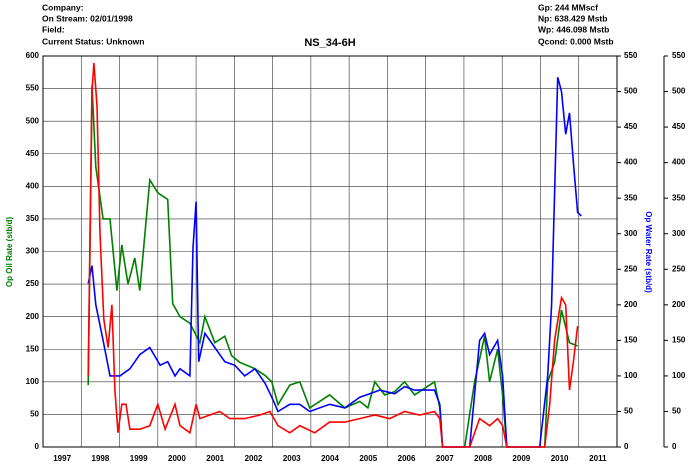 This screenshot has width=688, height=469. What do you see at coordinates (679, 197) in the screenshot?
I see `y3-tick-label: 350` at bounding box center [679, 197].